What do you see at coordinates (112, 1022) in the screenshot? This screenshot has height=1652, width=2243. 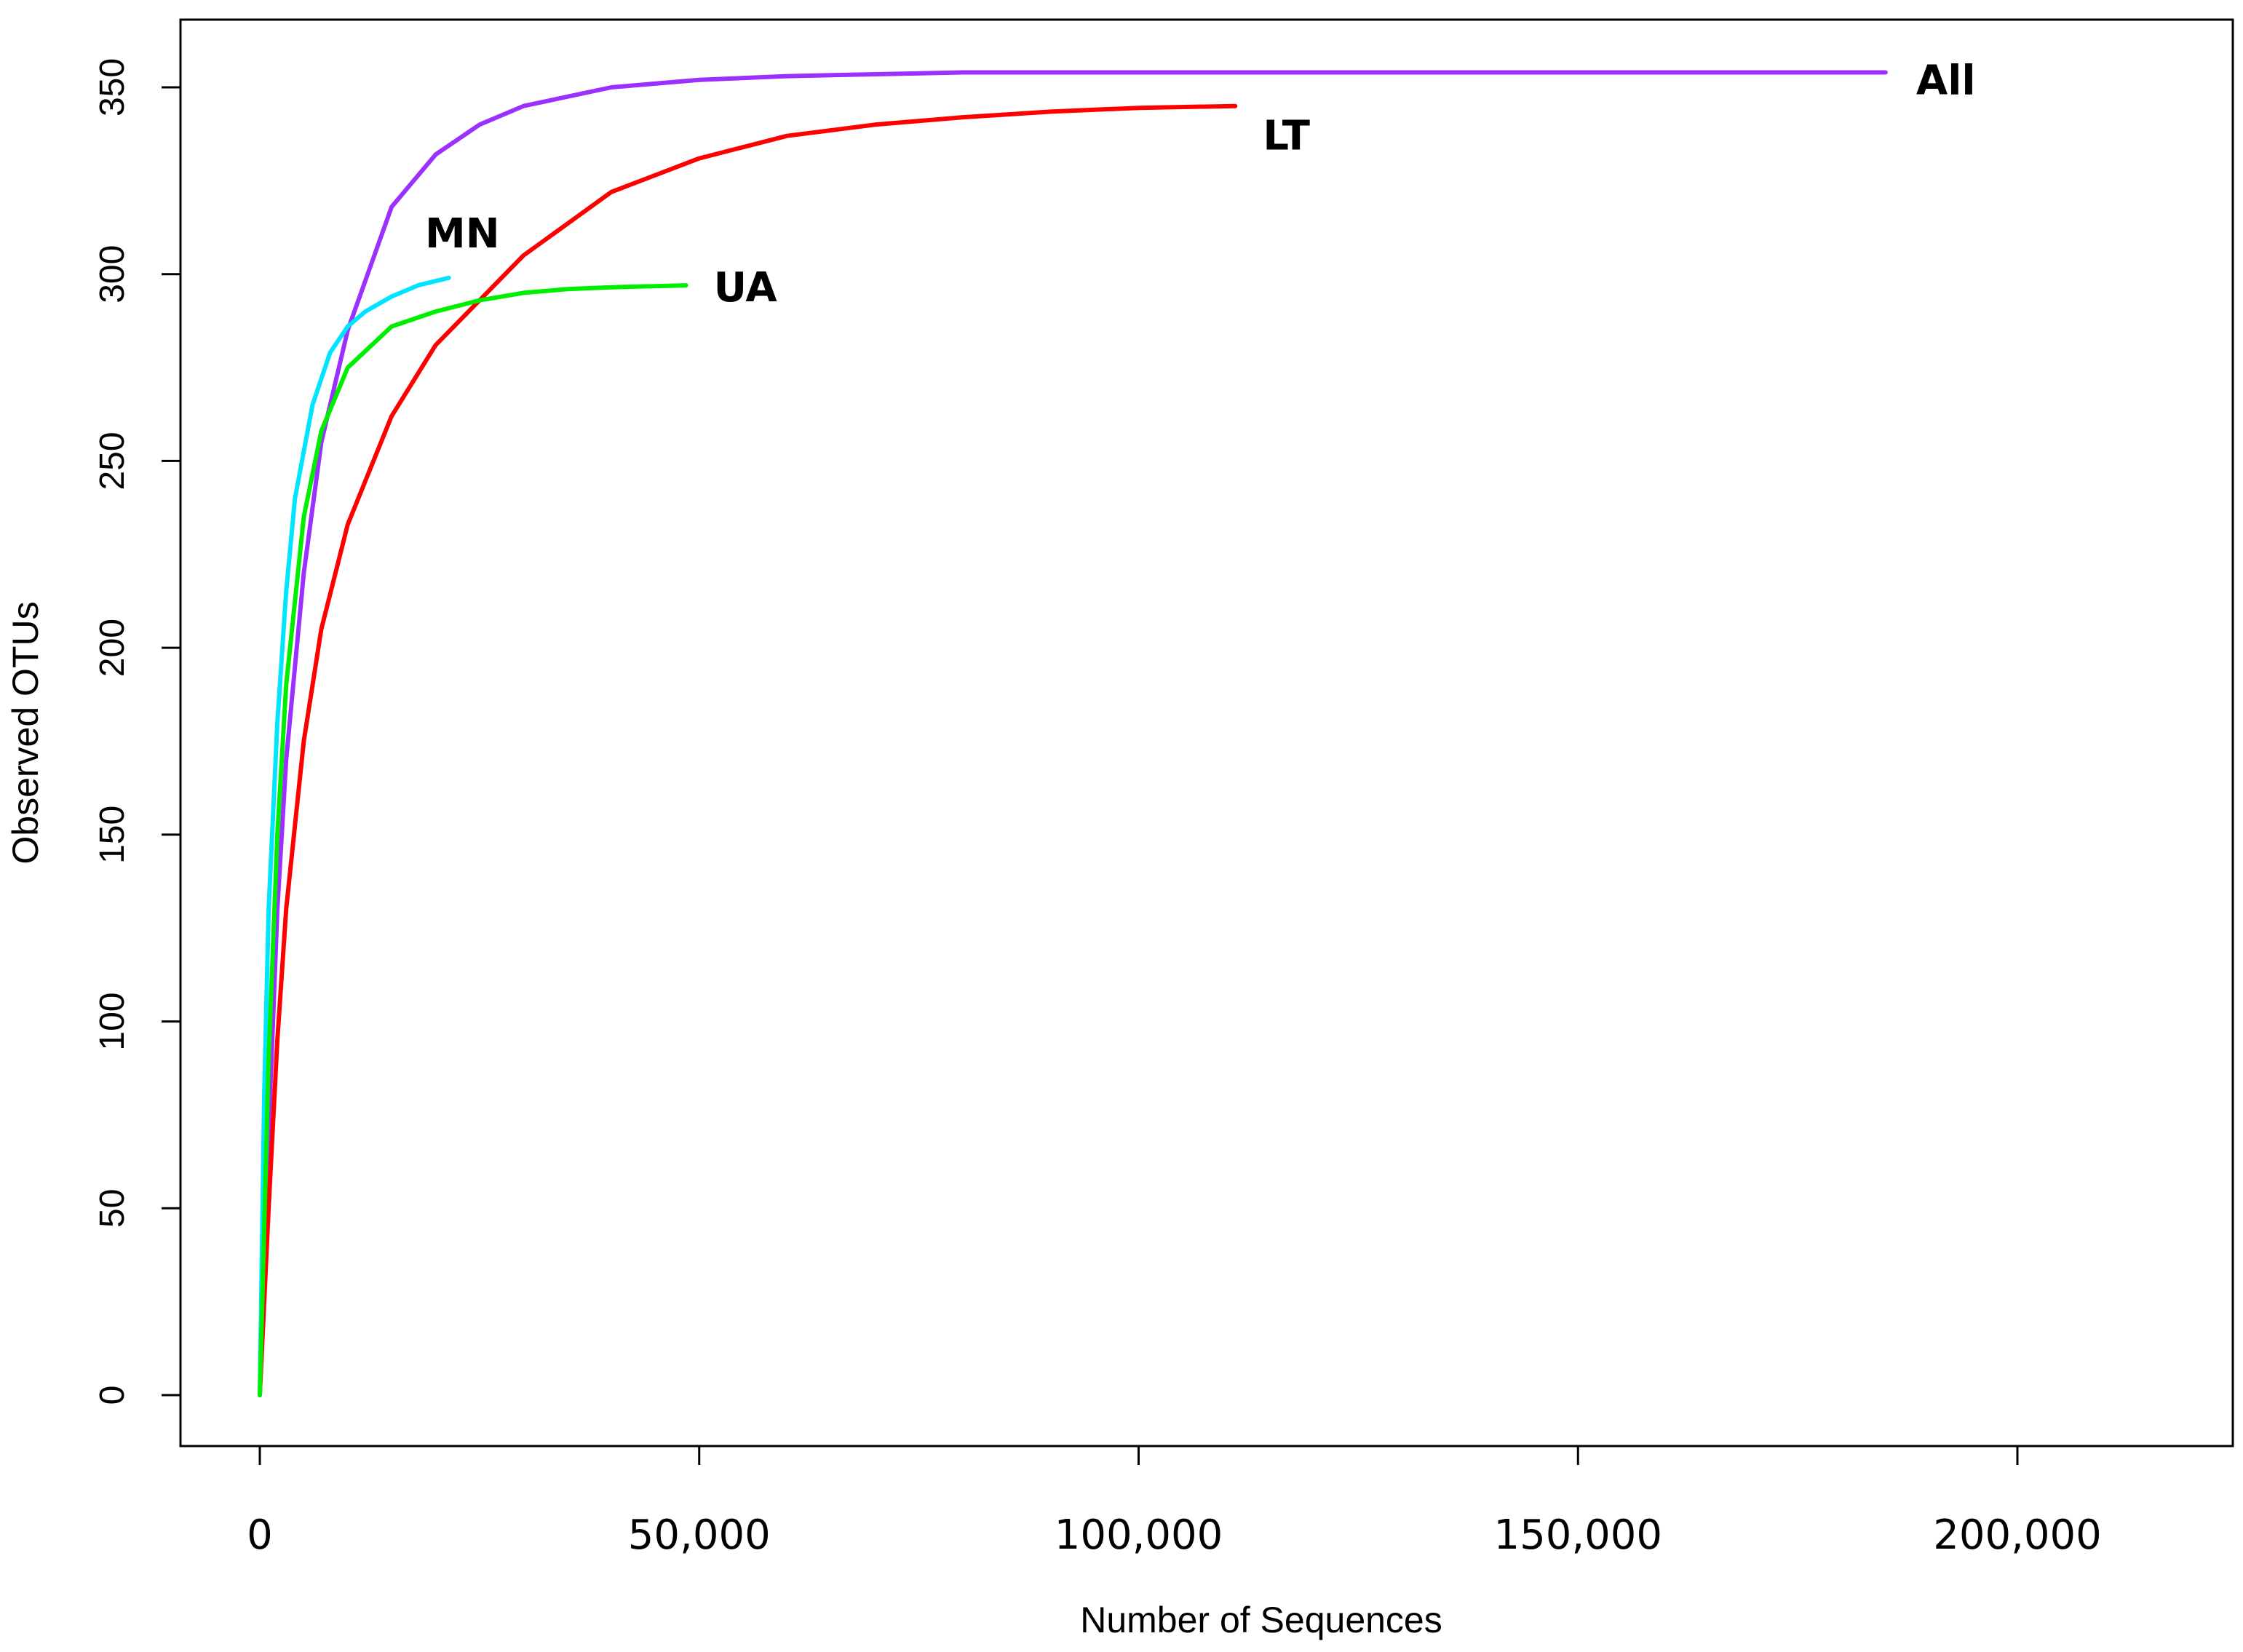 I see `y-tick-label: 100` at bounding box center [112, 1022].